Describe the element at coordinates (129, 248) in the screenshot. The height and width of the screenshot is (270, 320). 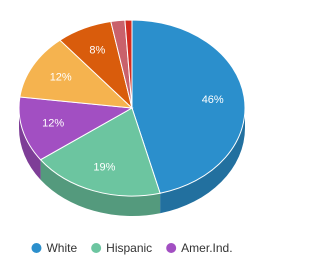
I see `legend-label: Hispanic` at that location.